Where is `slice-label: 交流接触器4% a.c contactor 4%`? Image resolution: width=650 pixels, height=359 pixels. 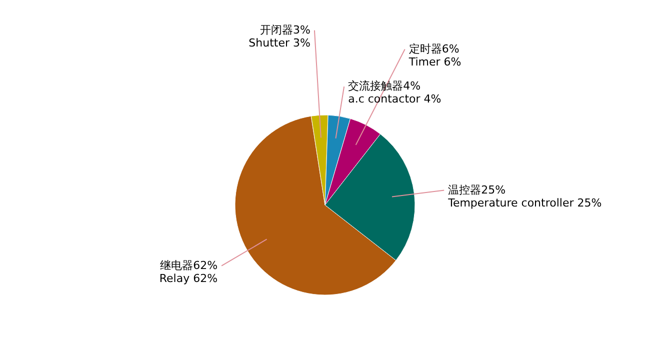
slice-label: 交流接触器4% a.c contactor 4% is located at coordinates (395, 93).